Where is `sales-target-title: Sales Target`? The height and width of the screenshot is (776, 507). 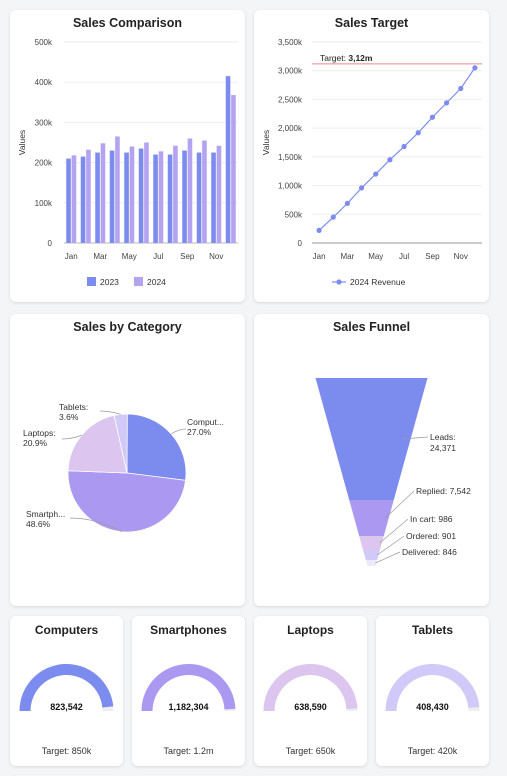 sales-target-title: Sales Target is located at coordinates (371, 23).